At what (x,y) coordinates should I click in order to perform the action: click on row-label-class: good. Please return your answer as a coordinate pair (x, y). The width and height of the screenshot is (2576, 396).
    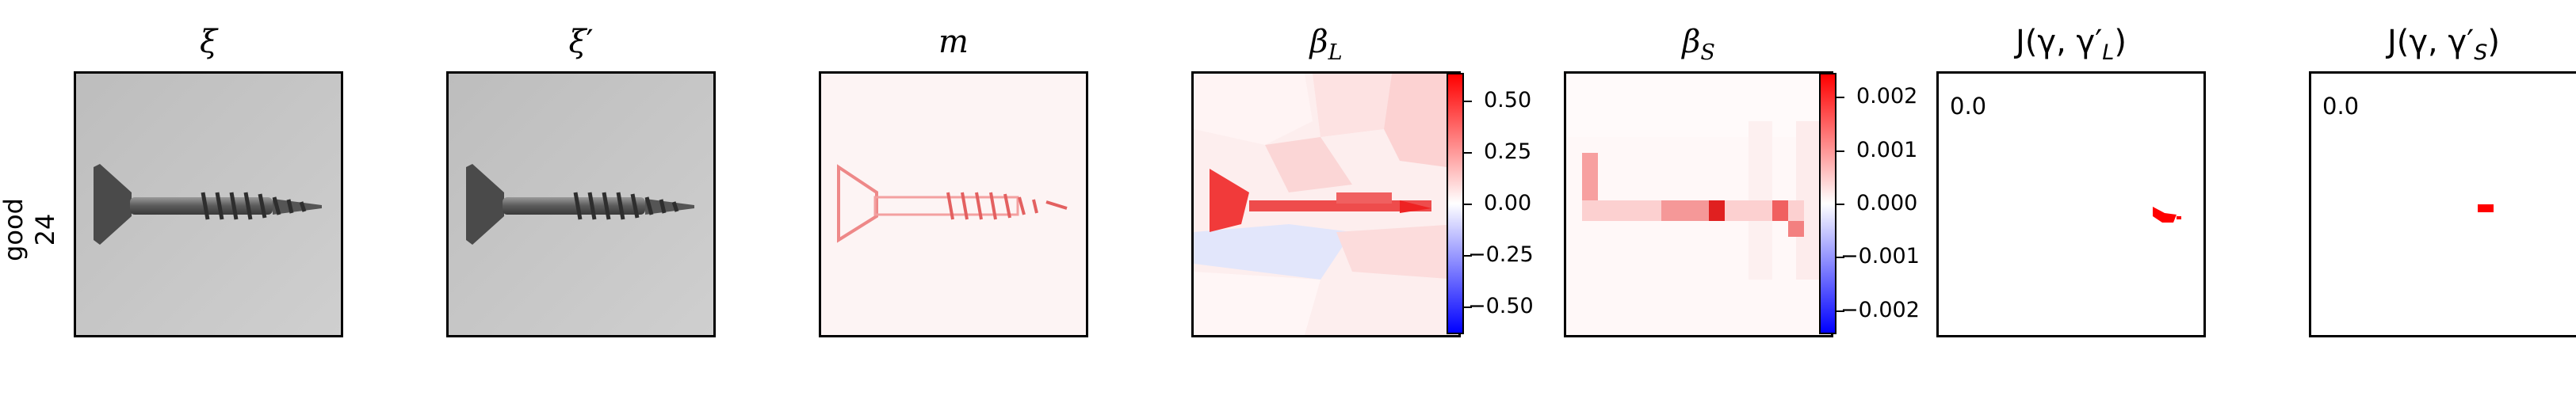
    Looking at the image, I should click on (15, 229).